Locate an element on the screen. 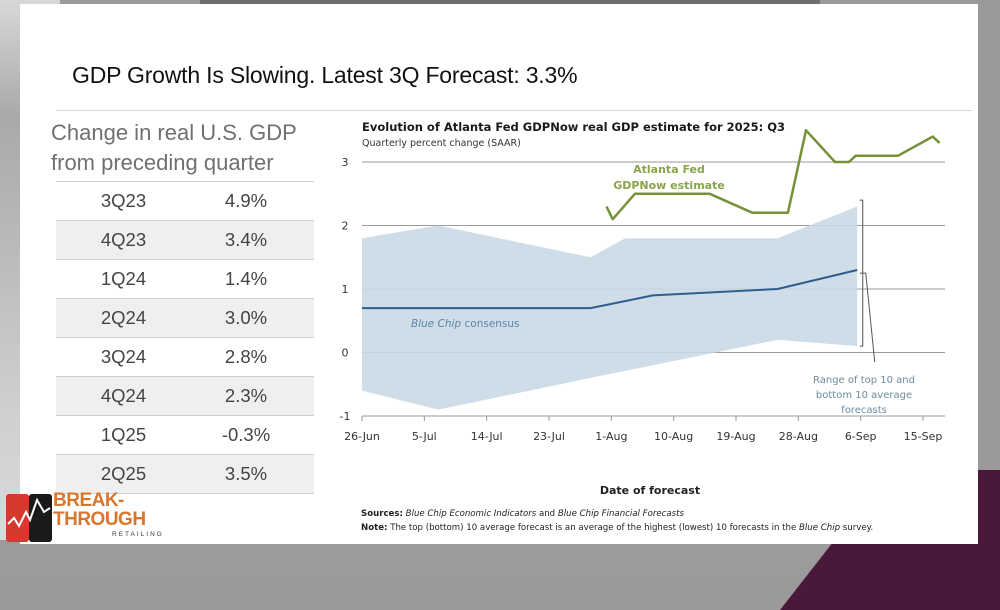  table-row: 2Q24 3.0% is located at coordinates (185, 317).